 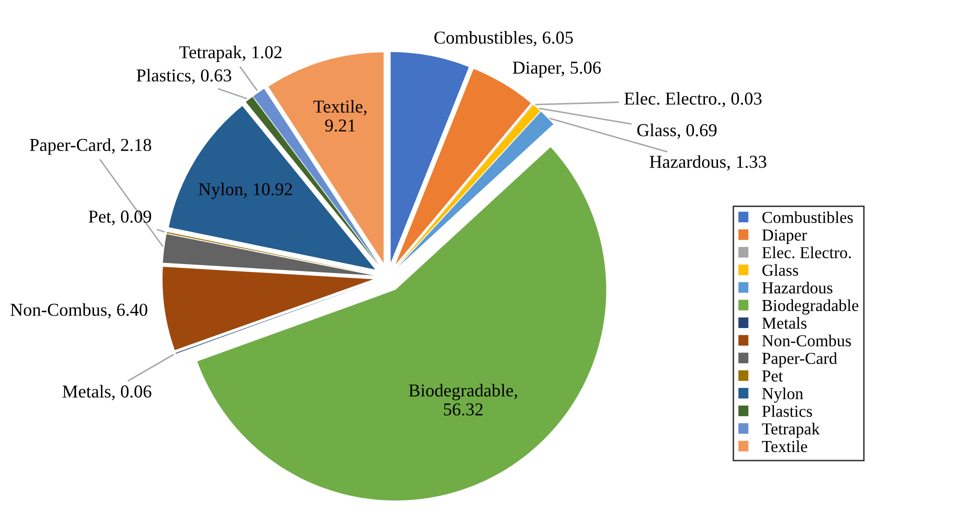 I want to click on data-label: Non-Combus, 6.40, so click(x=79, y=311).